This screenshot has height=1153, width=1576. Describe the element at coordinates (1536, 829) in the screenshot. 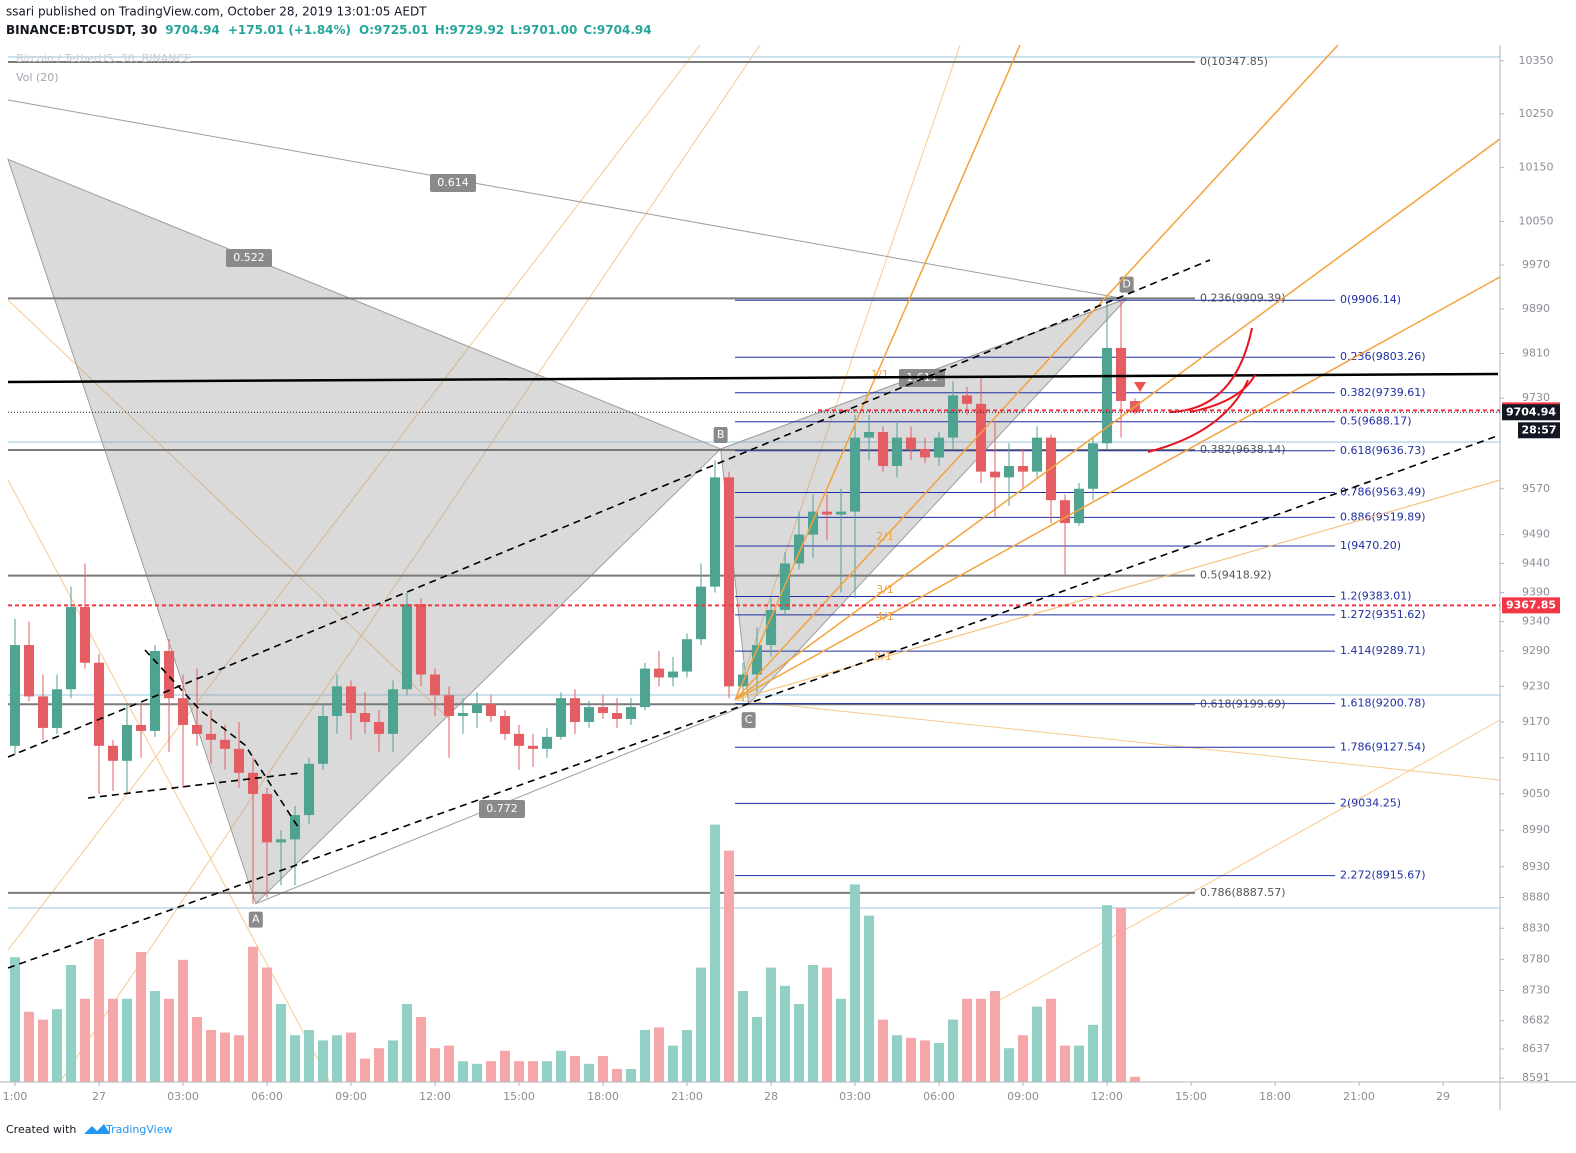

I see `y-tick-label: 8990` at that location.